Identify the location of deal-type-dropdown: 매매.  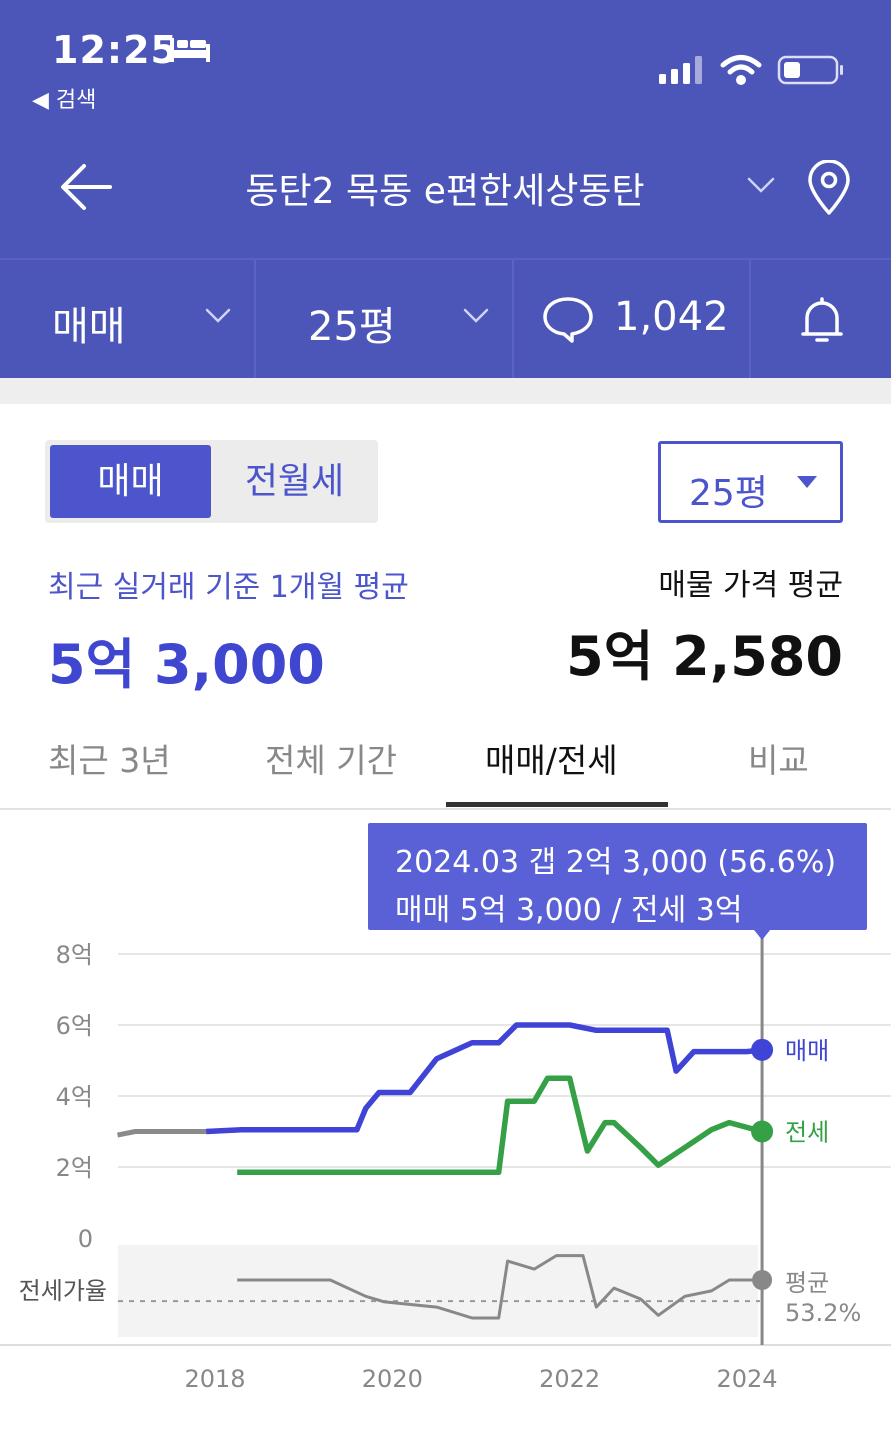
(128, 320).